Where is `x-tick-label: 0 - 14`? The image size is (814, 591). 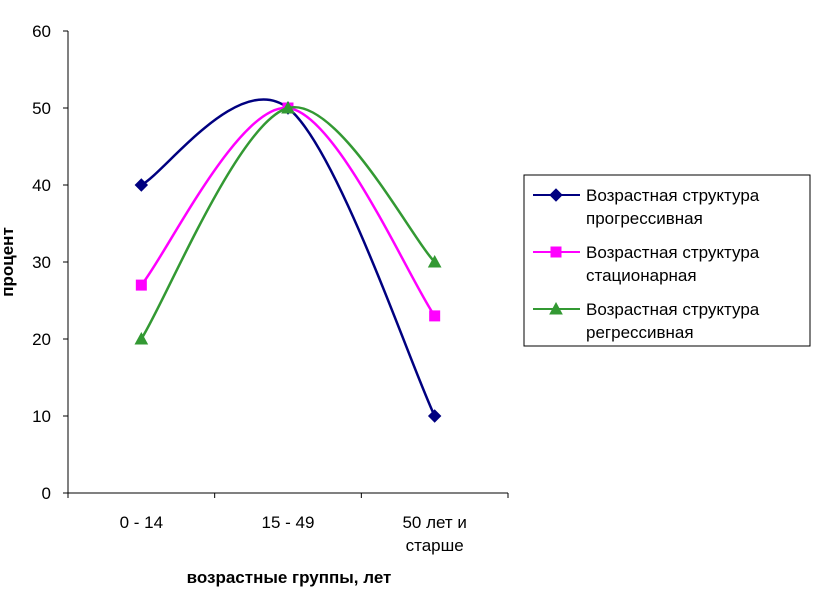 x-tick-label: 0 - 14 is located at coordinates (141, 522).